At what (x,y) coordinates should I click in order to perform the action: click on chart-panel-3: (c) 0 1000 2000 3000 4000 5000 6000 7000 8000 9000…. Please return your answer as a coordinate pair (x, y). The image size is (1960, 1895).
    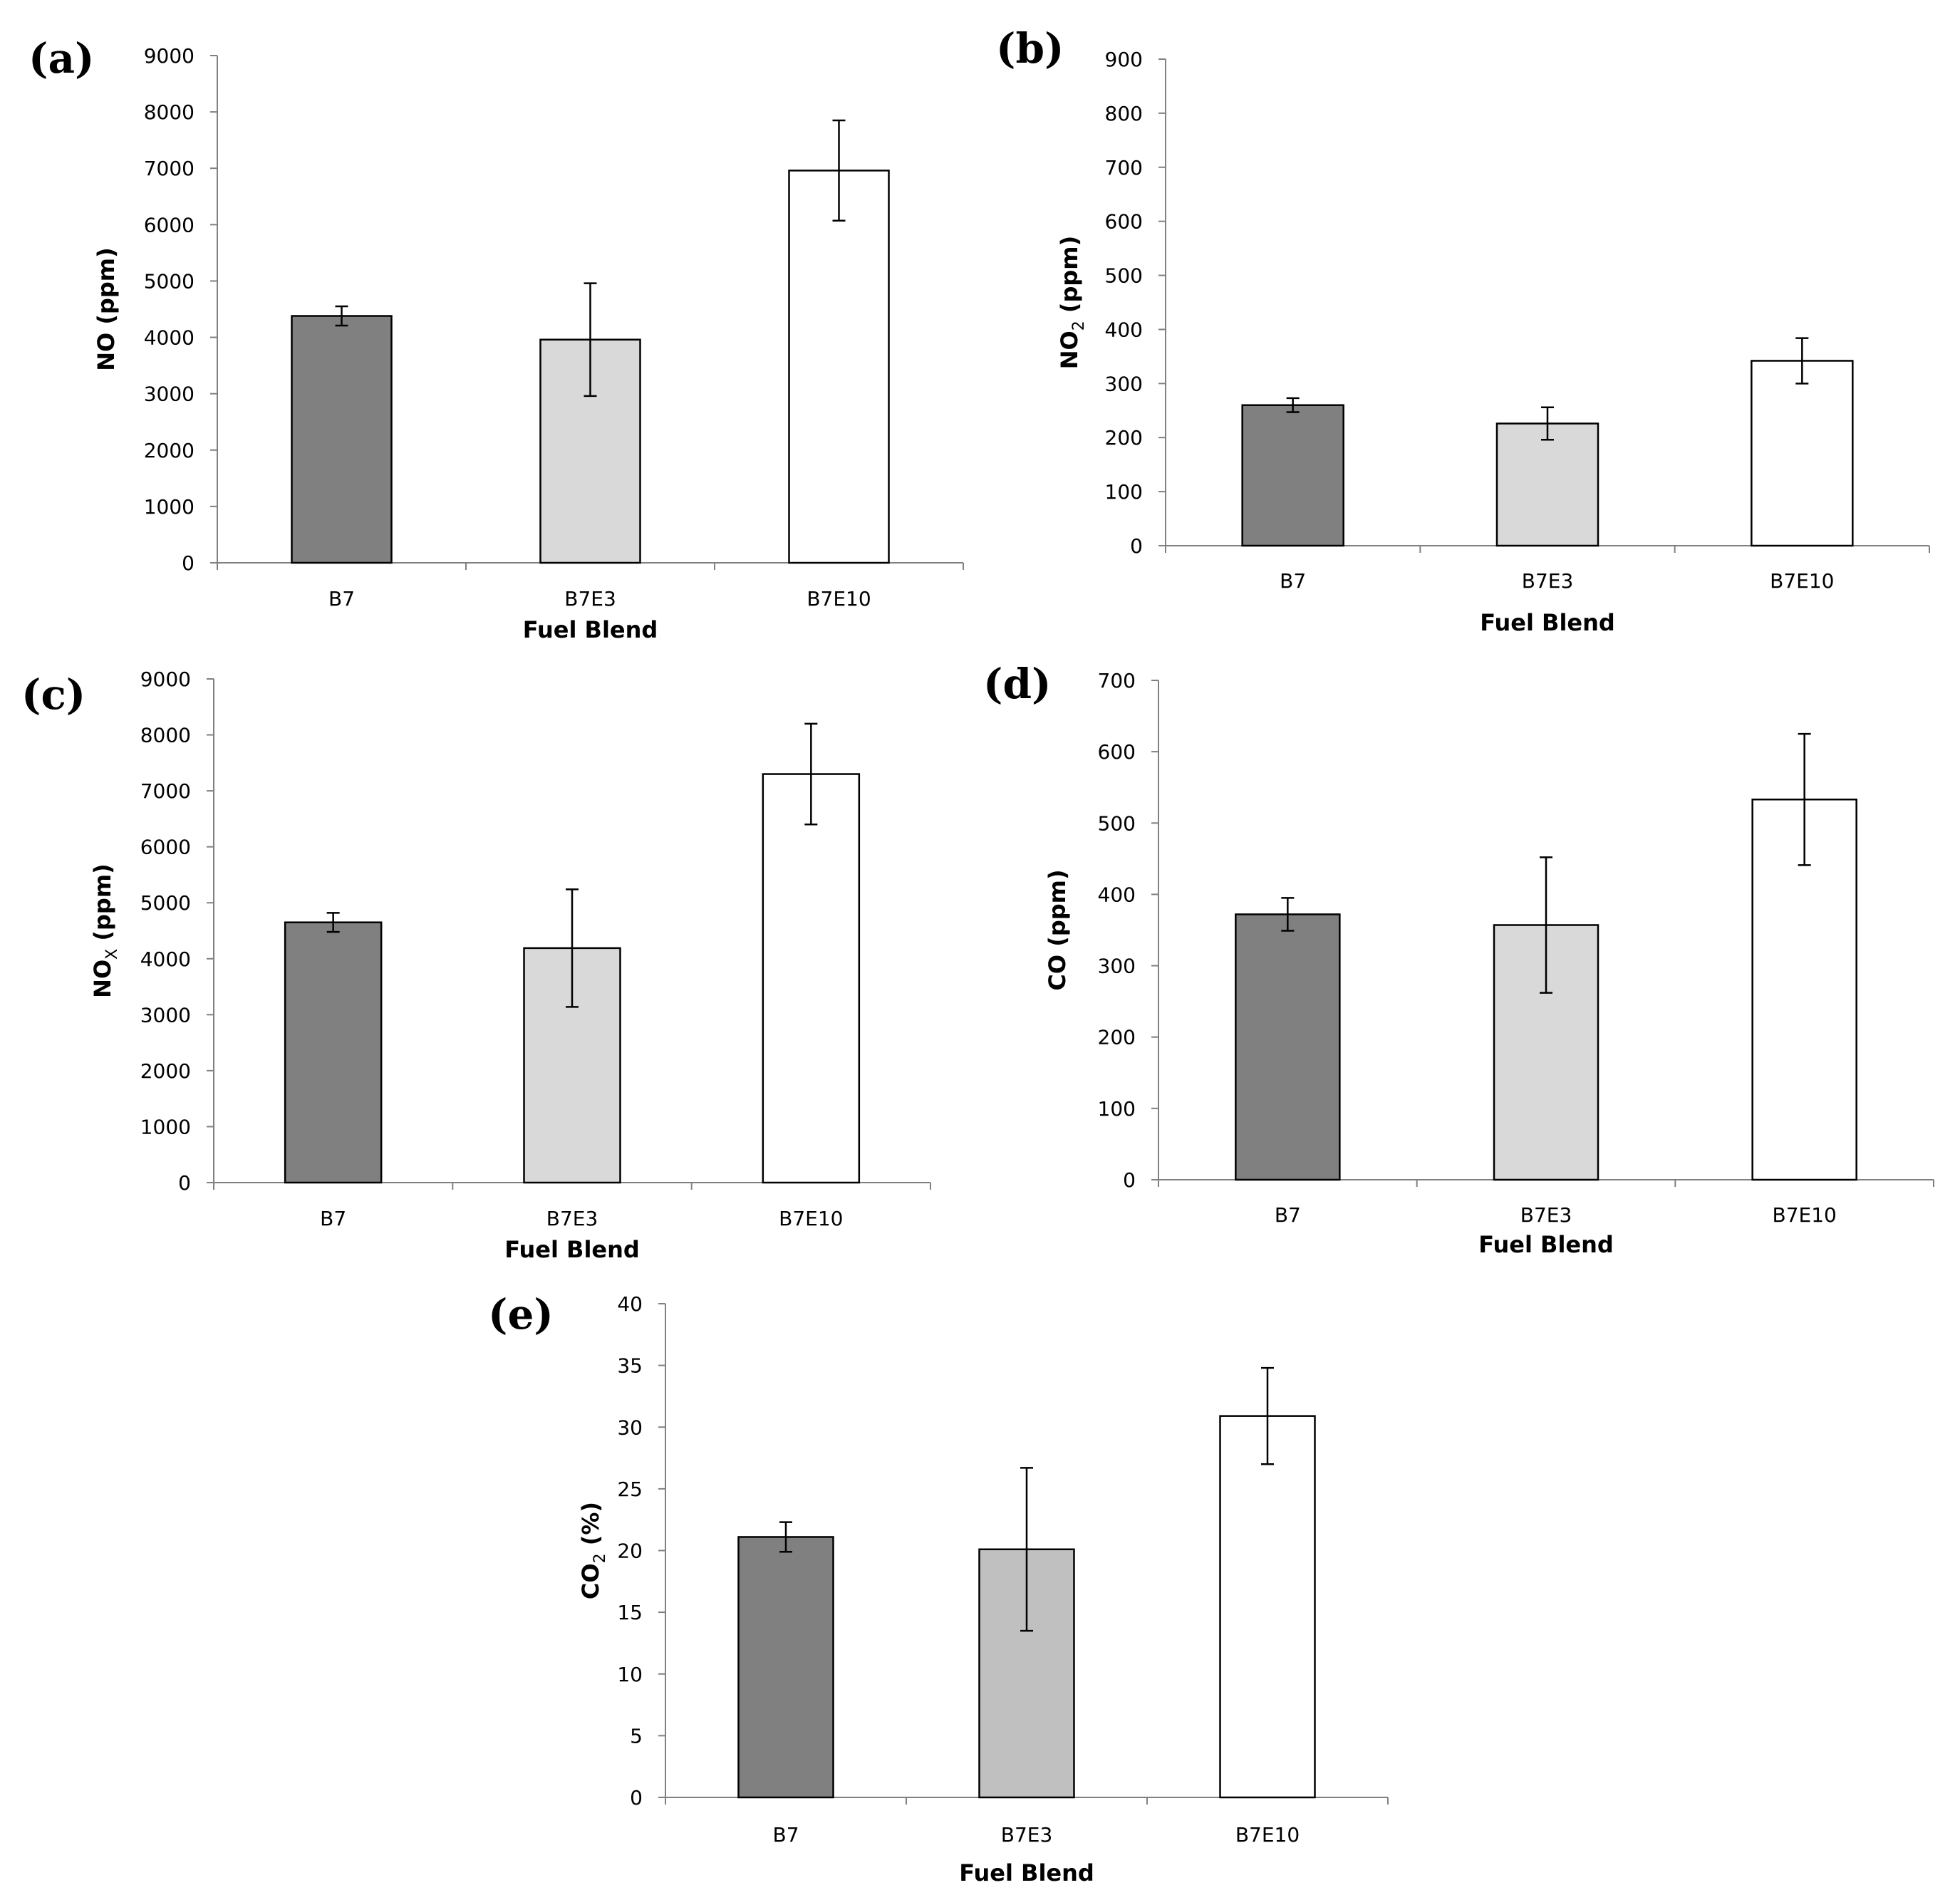
    Looking at the image, I should click on (476, 965).